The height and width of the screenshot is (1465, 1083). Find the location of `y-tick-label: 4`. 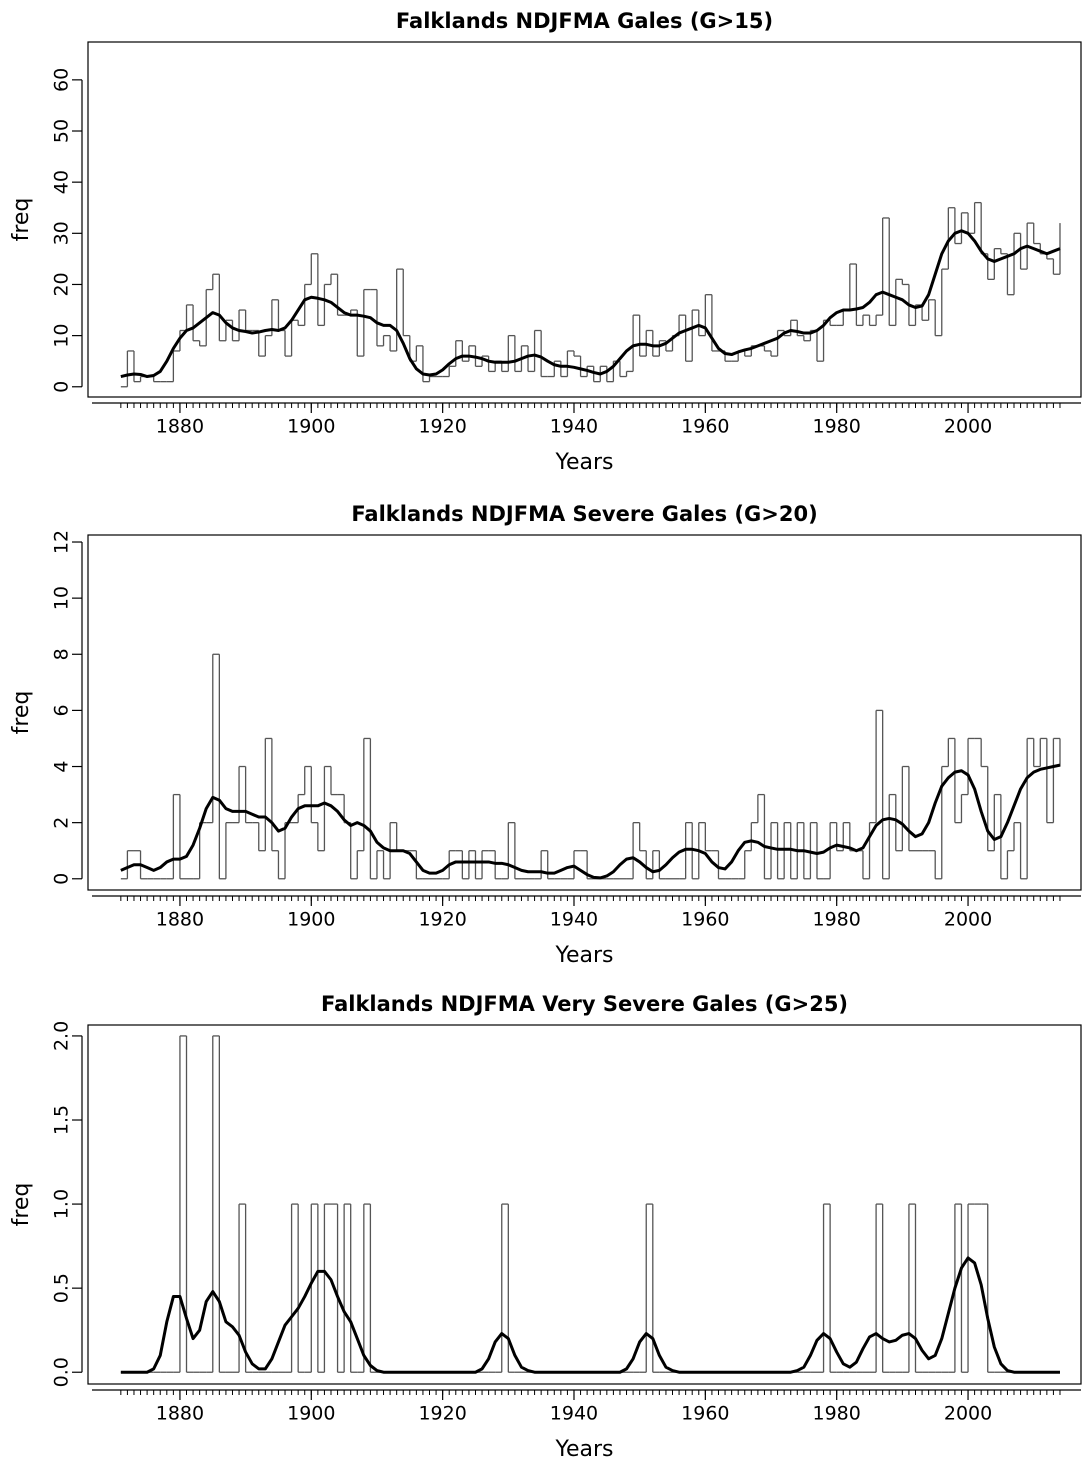

y-tick-label: 4 is located at coordinates (62, 766).